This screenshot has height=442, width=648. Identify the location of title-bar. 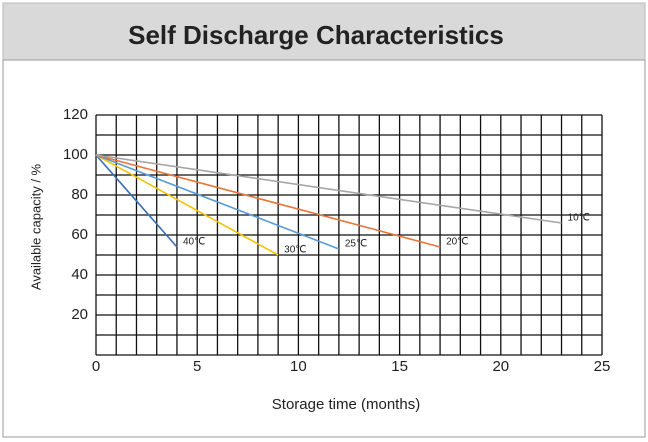
(324, 31).